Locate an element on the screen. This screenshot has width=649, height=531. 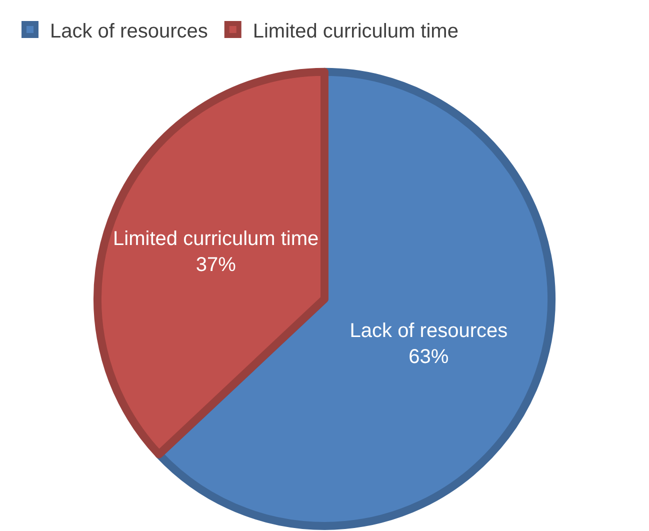
data-label: 63% is located at coordinates (428, 357).